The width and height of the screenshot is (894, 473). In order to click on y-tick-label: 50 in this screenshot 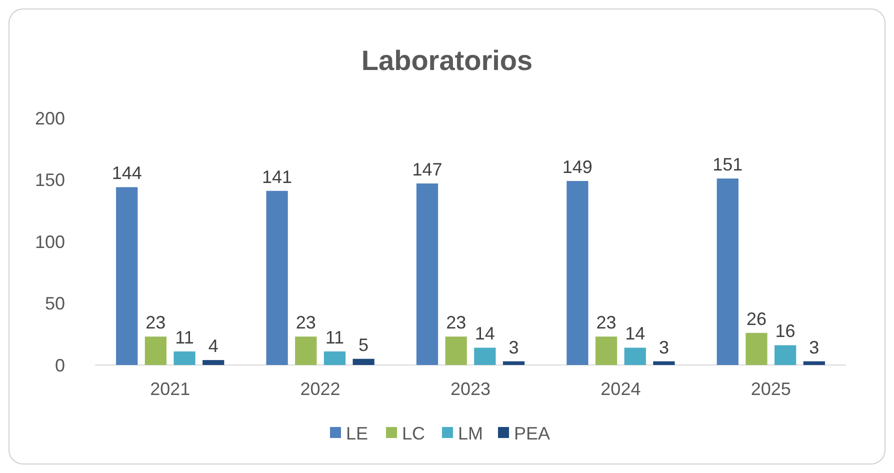, I will do `click(54, 304)`.